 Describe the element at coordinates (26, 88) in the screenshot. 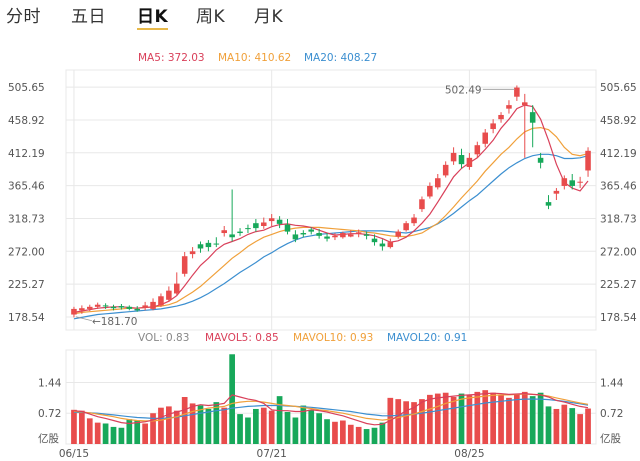

I see `price-tick-label-left: 505.65` at that location.